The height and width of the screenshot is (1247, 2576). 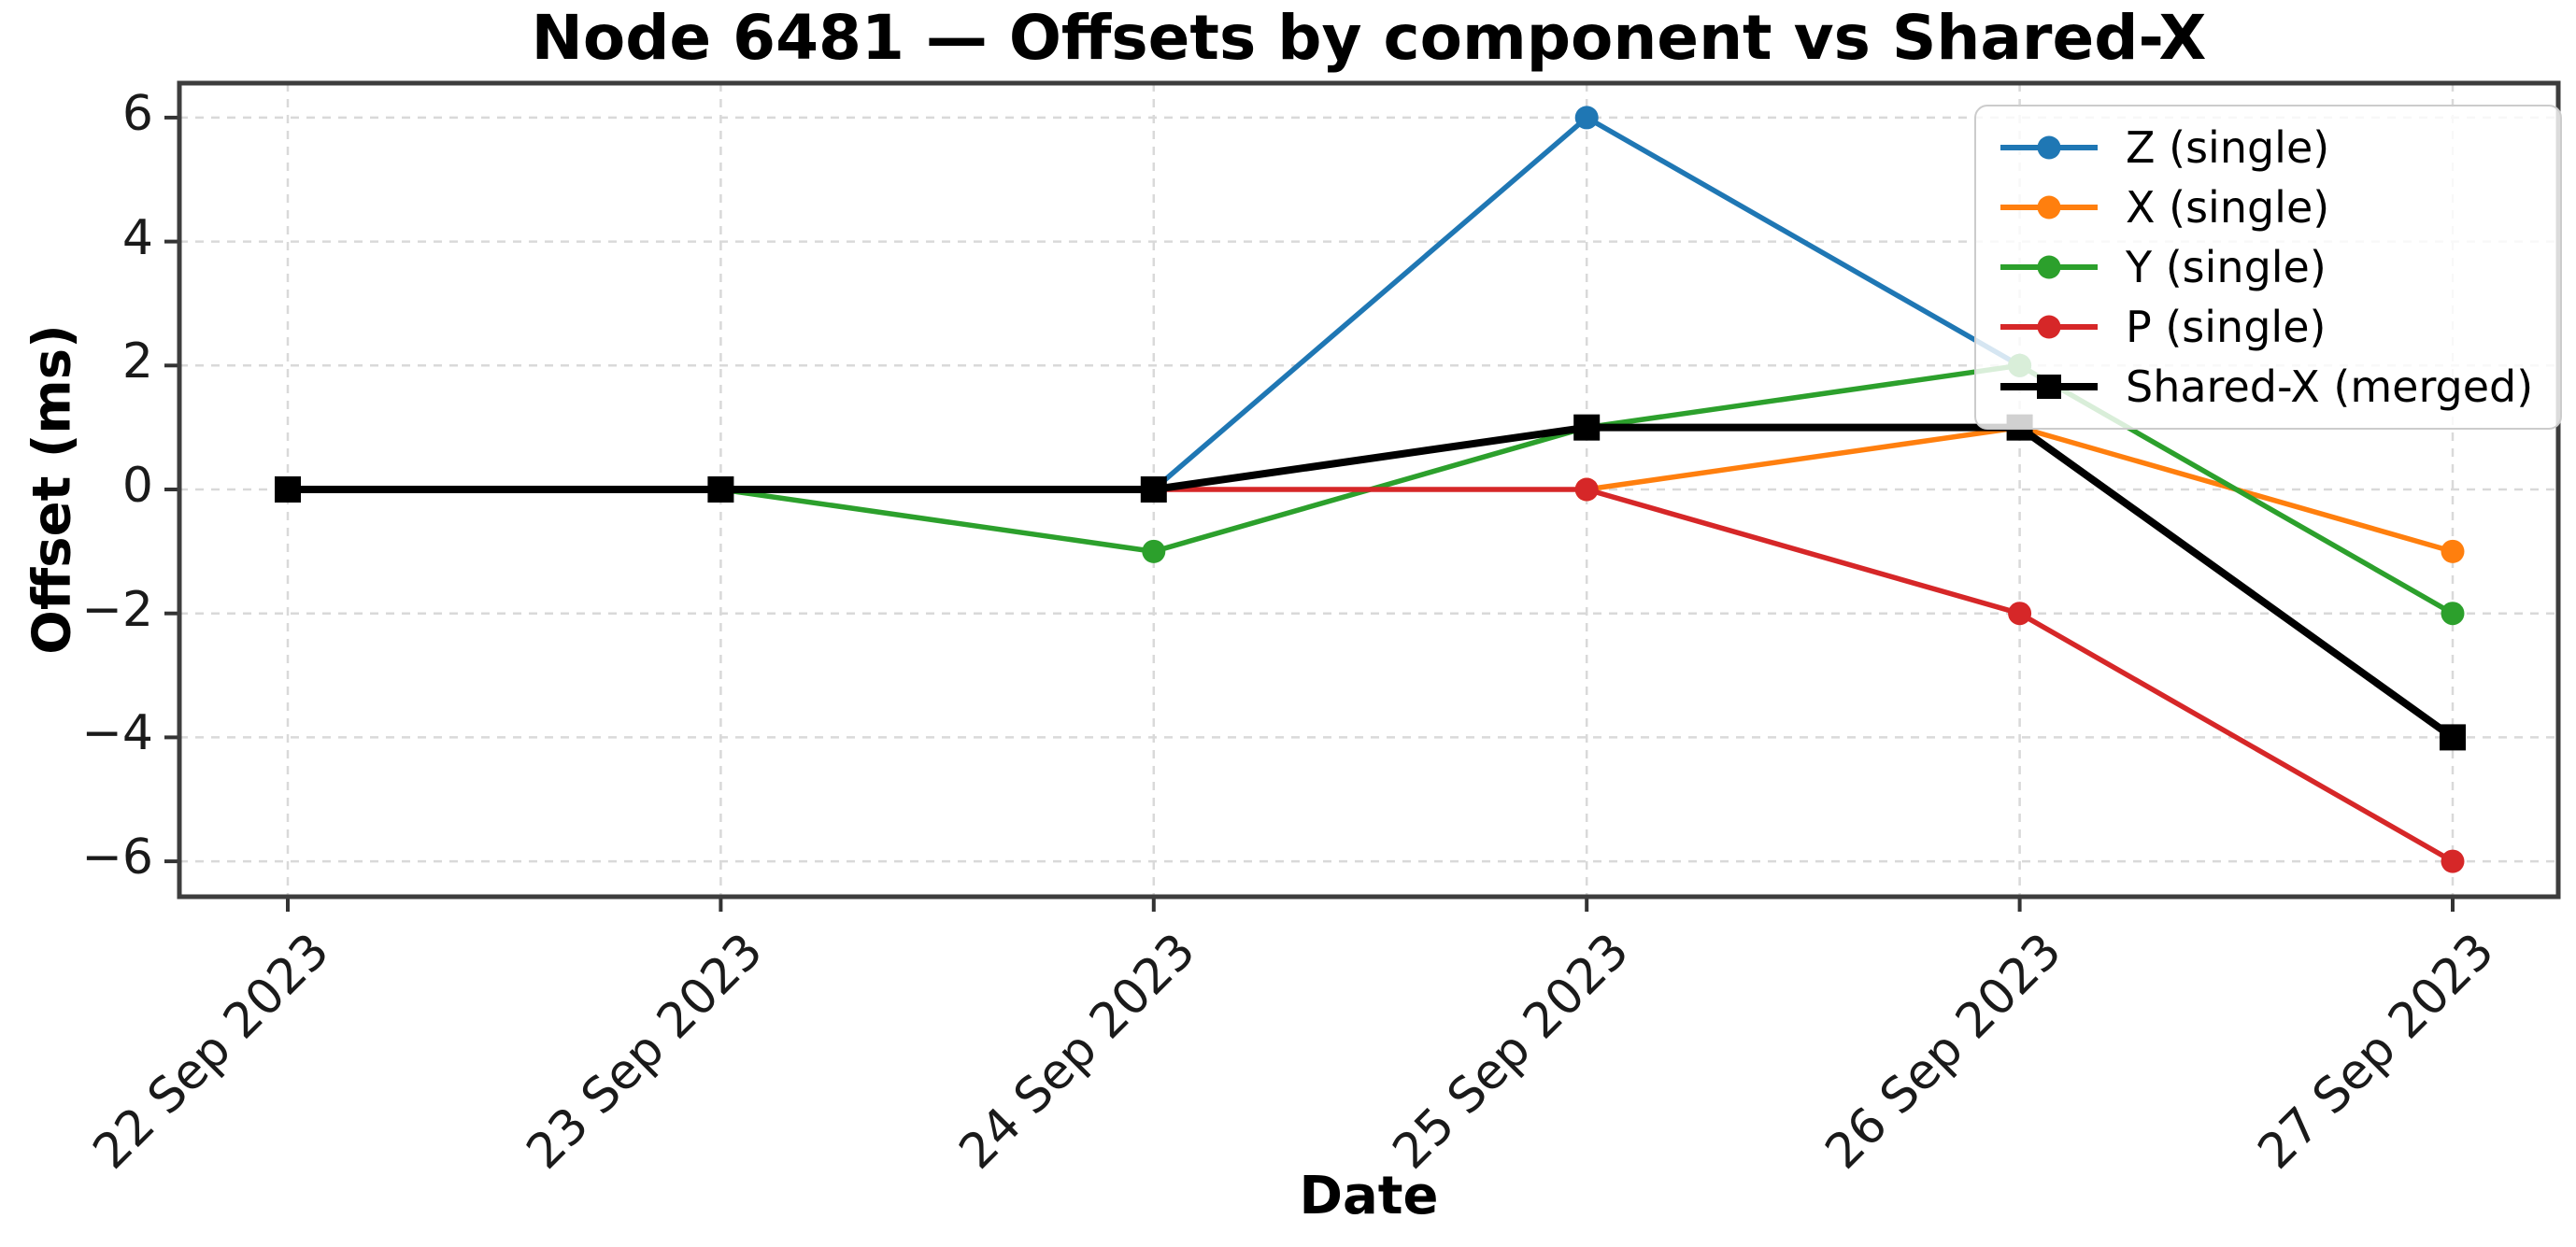 I want to click on legend-label: Shared-X (merged), so click(x=2330, y=386).